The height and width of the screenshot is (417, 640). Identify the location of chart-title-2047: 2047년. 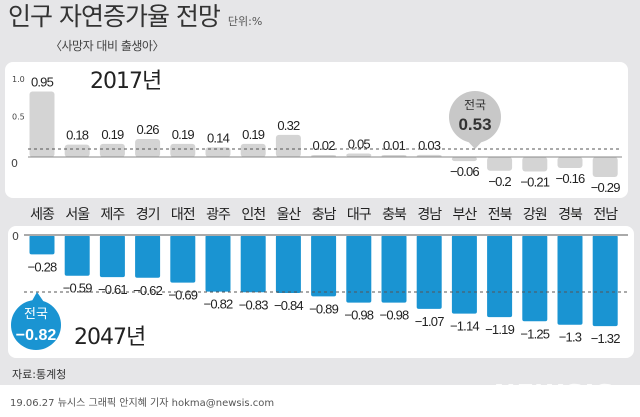
(109, 337).